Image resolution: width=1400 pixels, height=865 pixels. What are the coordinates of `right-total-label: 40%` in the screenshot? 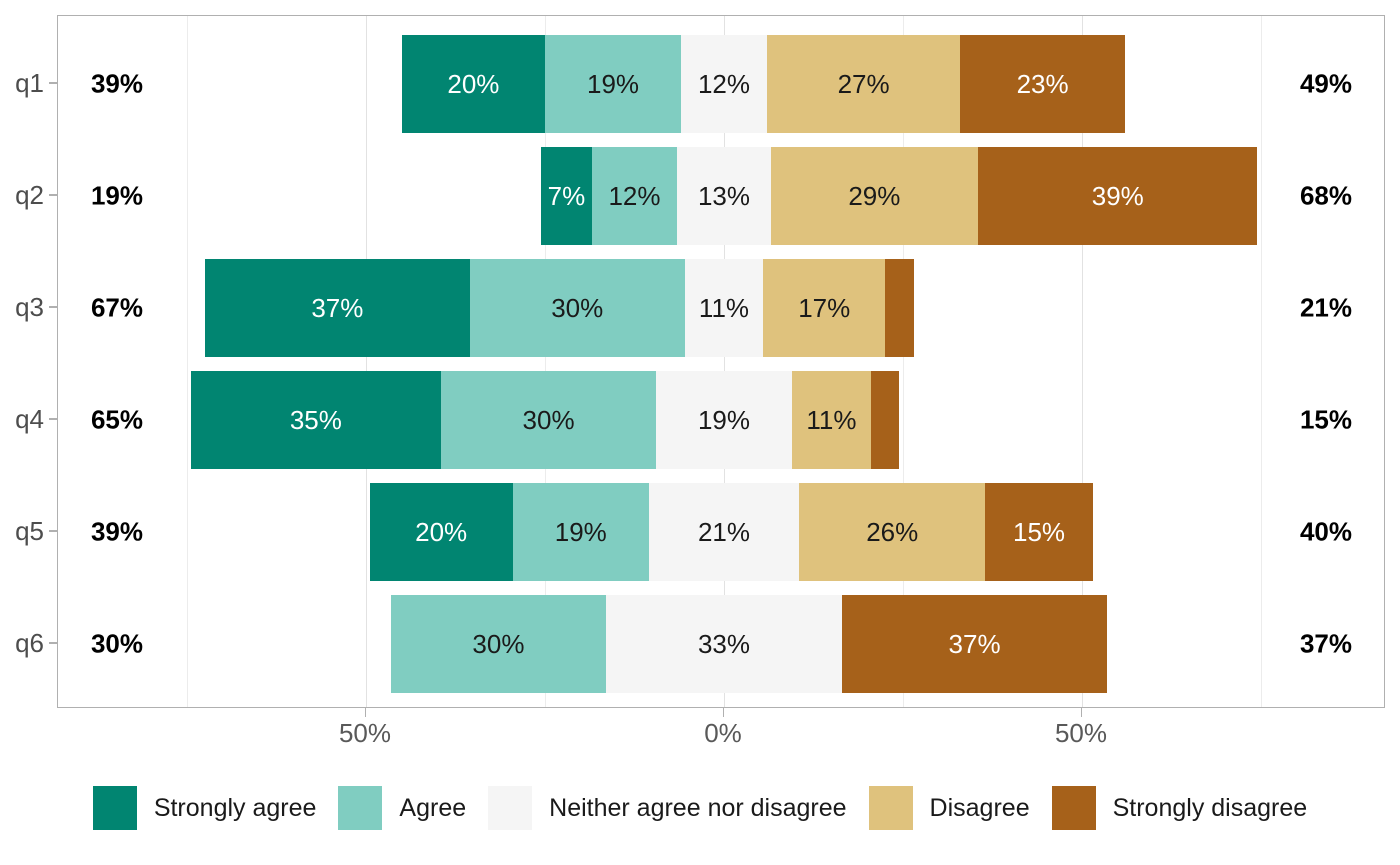 It's located at (1326, 531).